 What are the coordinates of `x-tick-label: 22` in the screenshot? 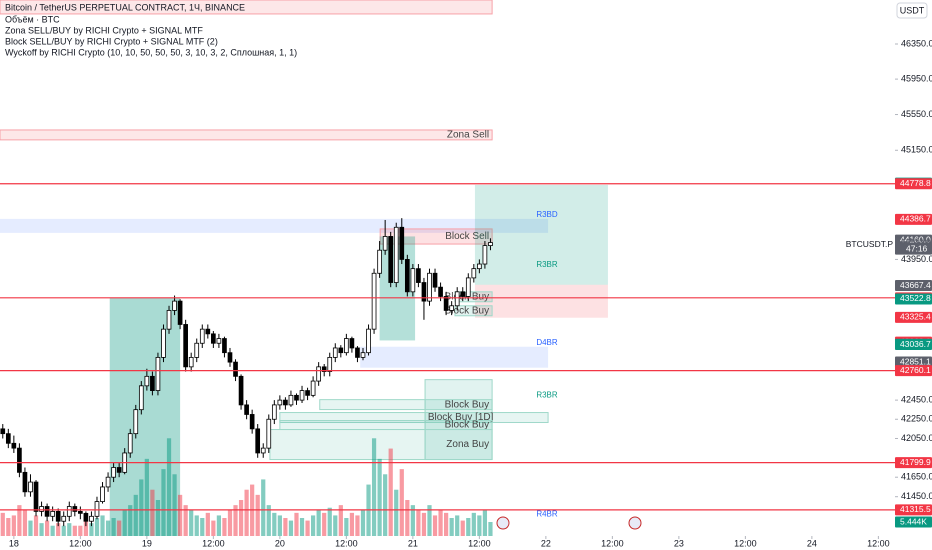 It's located at (546, 543).